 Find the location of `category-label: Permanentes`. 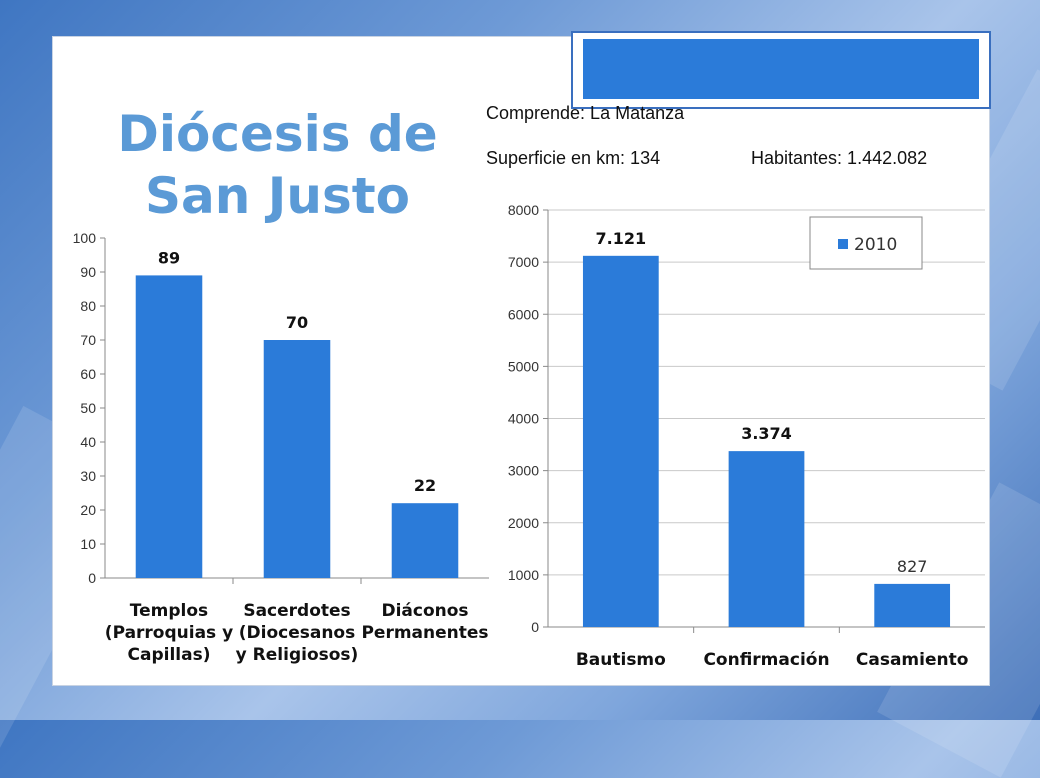

category-label: Permanentes is located at coordinates (424, 633).